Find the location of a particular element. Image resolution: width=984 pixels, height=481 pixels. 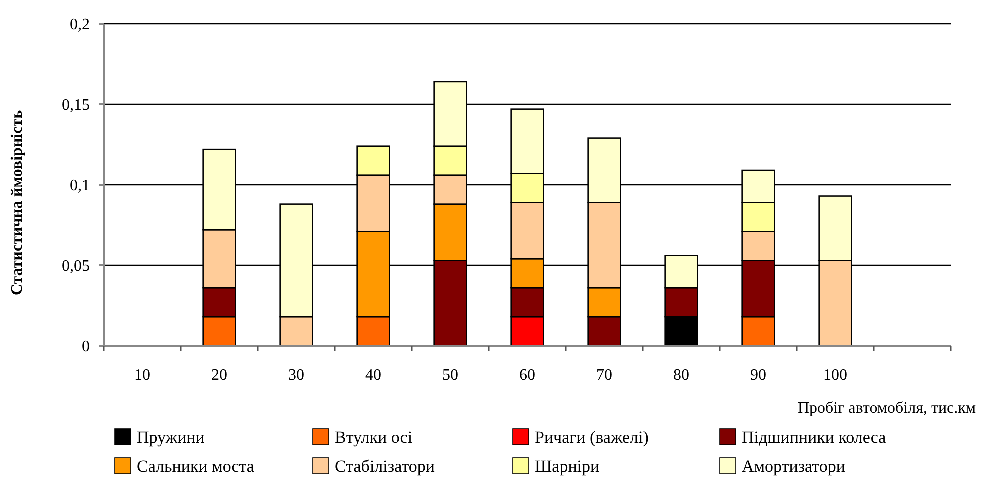

legend-label: Шарніри is located at coordinates (567, 466).